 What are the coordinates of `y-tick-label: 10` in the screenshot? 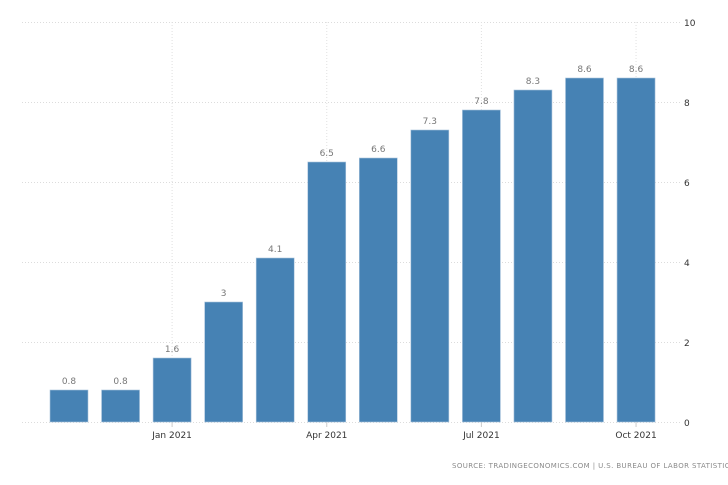 It's located at (690, 24).